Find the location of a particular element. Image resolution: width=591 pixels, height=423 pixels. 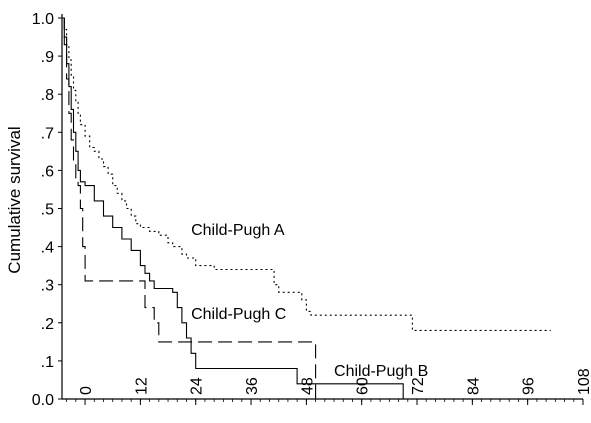

x-tick-label: 0 is located at coordinates (86, 390).